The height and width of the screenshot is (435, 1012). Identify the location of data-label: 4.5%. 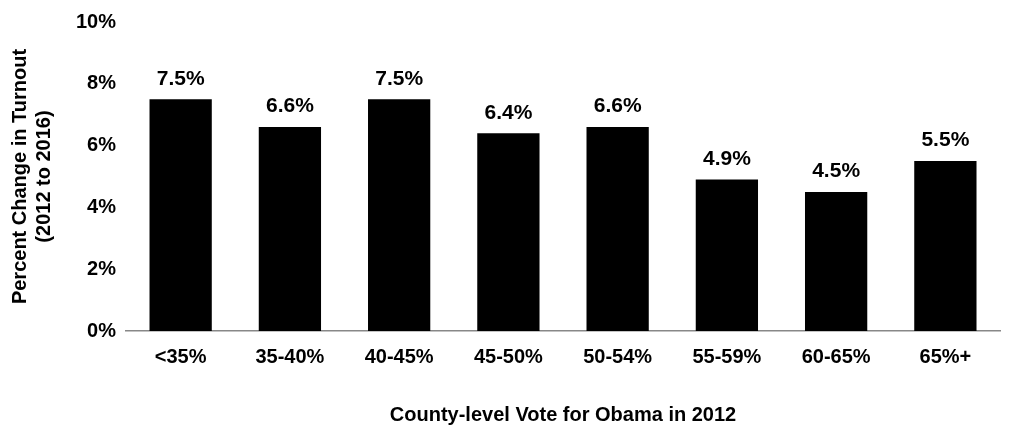
(836, 170).